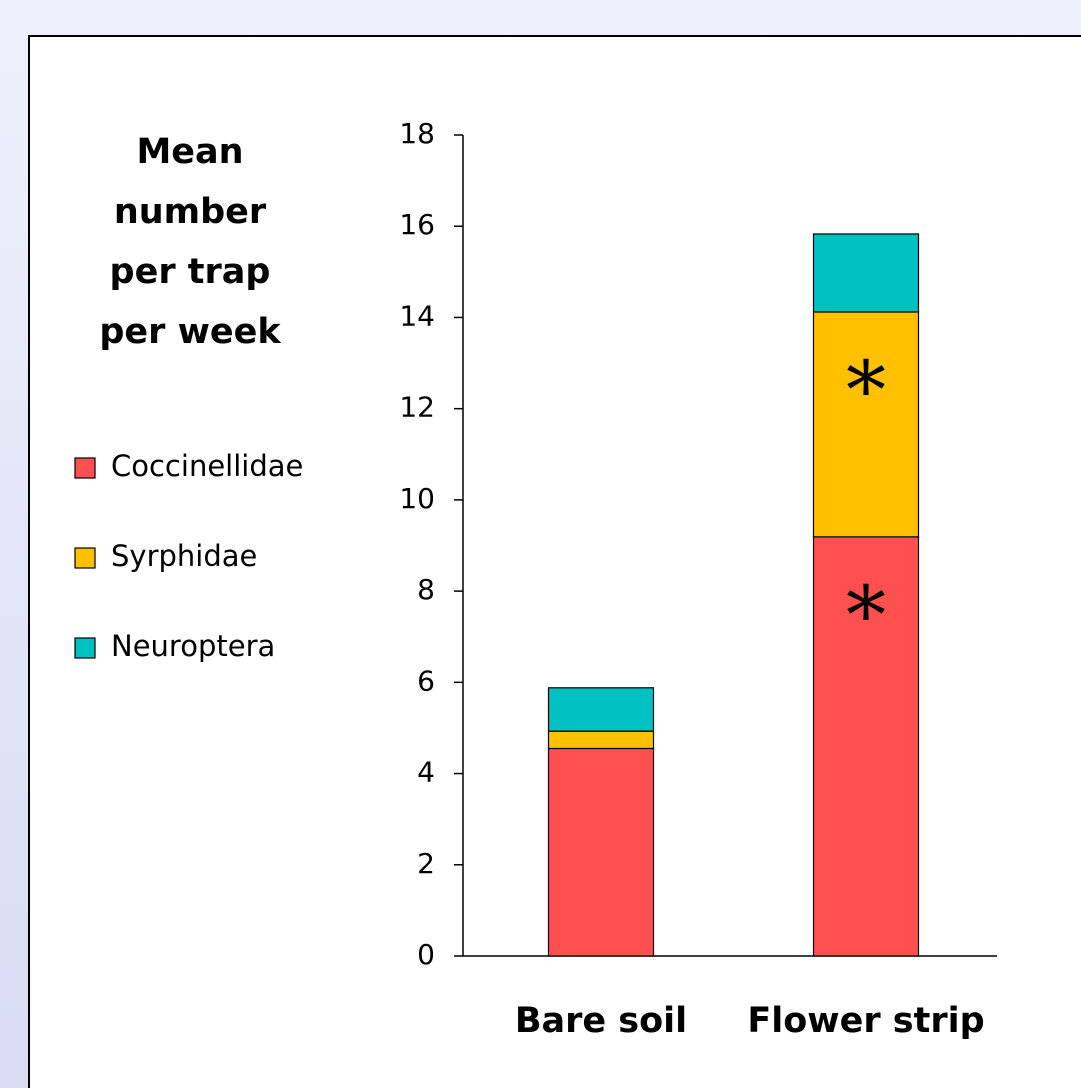 The width and height of the screenshot is (1081, 1092). Describe the element at coordinates (426, 772) in the screenshot. I see `y-tick-label: 4` at that location.